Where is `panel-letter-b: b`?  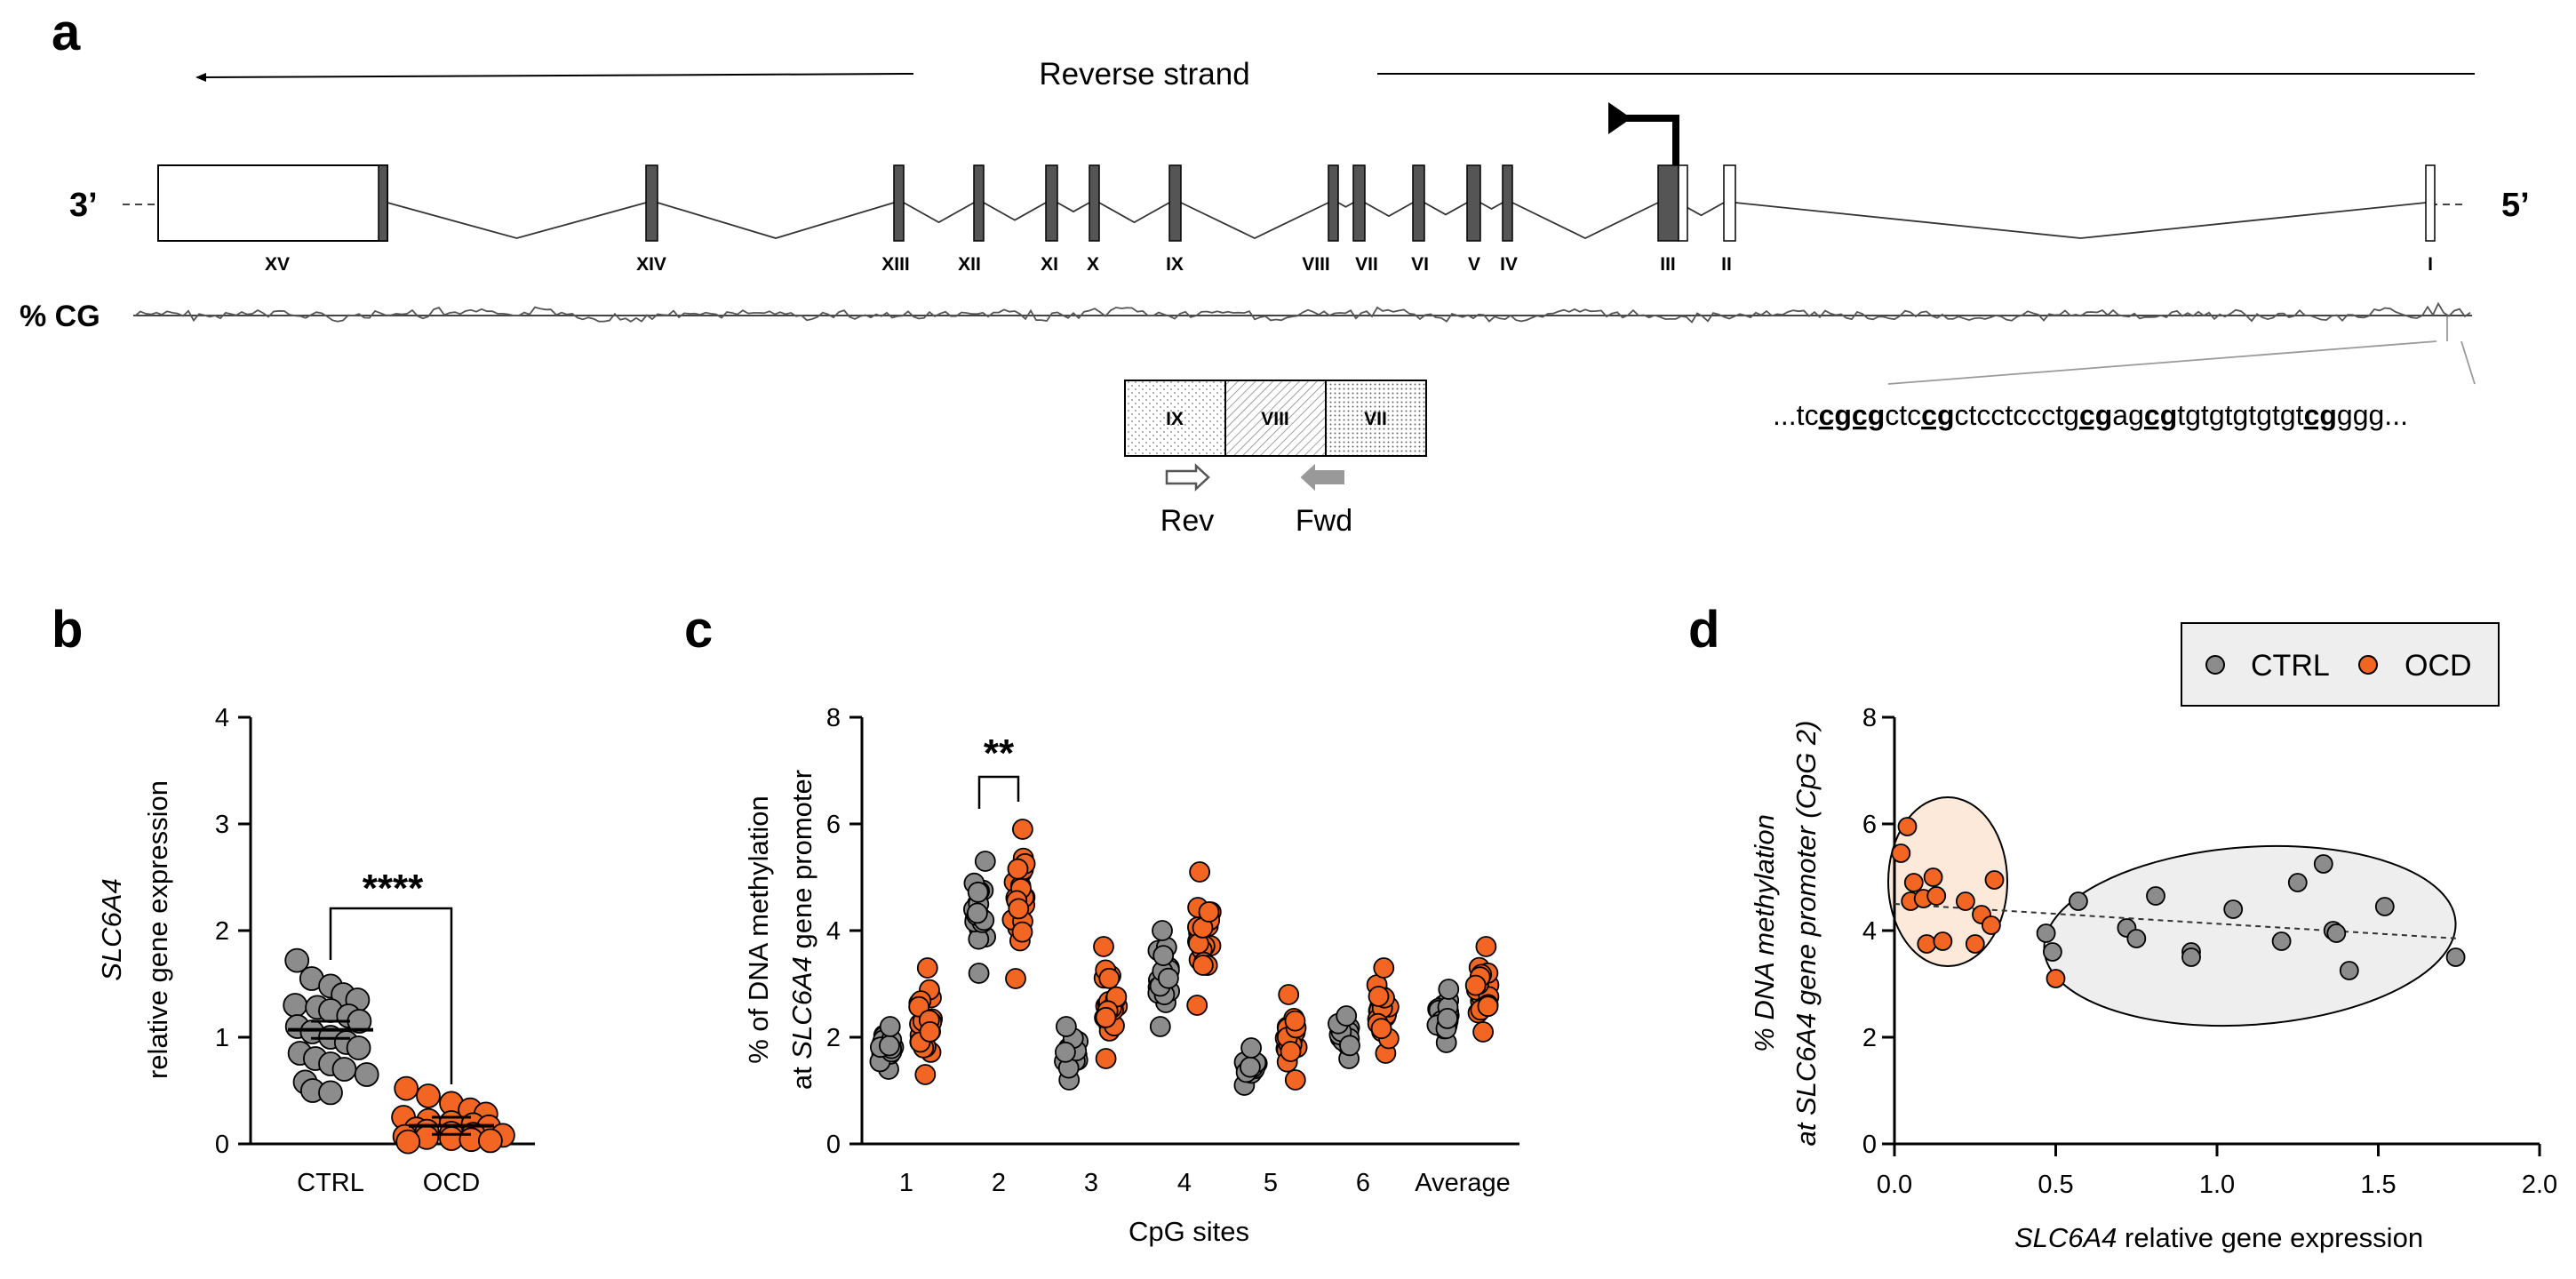 panel-letter-b: b is located at coordinates (67, 630).